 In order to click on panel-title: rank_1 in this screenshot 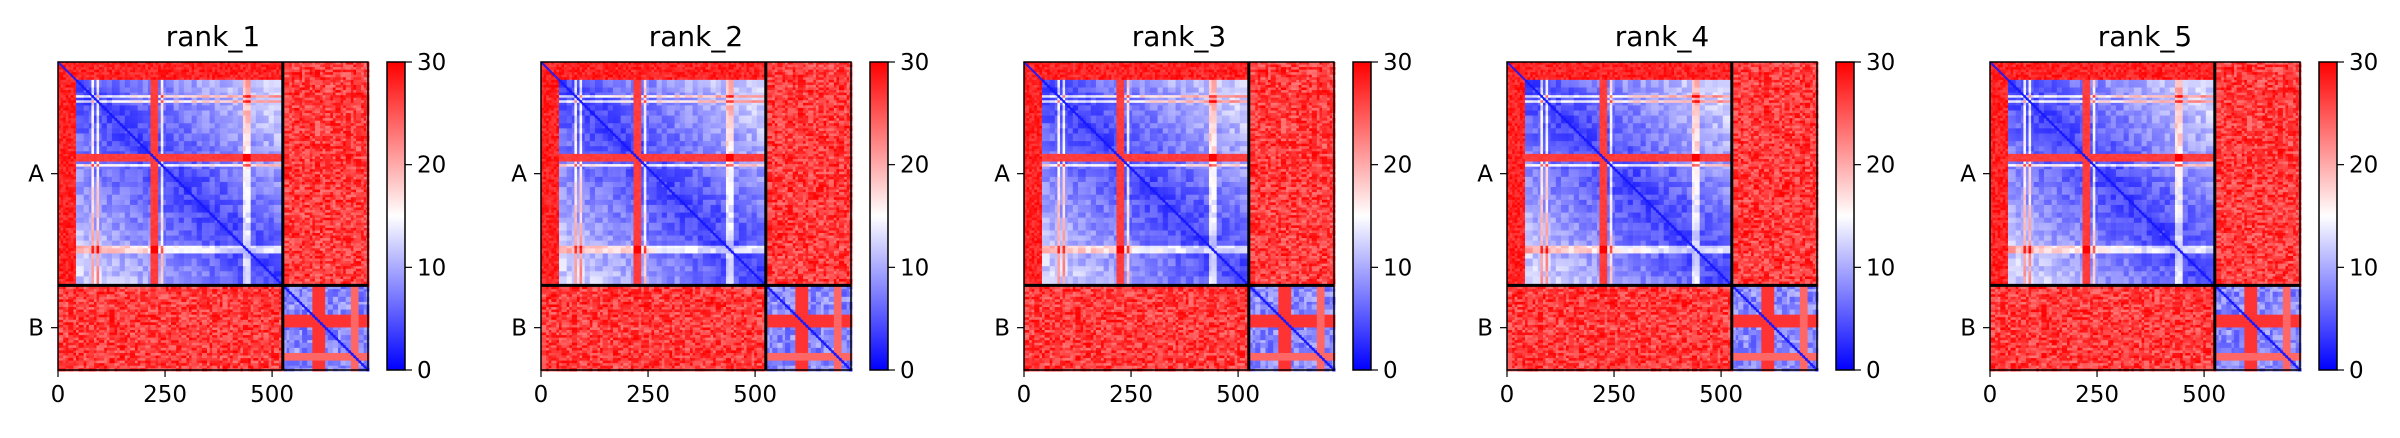, I will do `click(213, 36)`.